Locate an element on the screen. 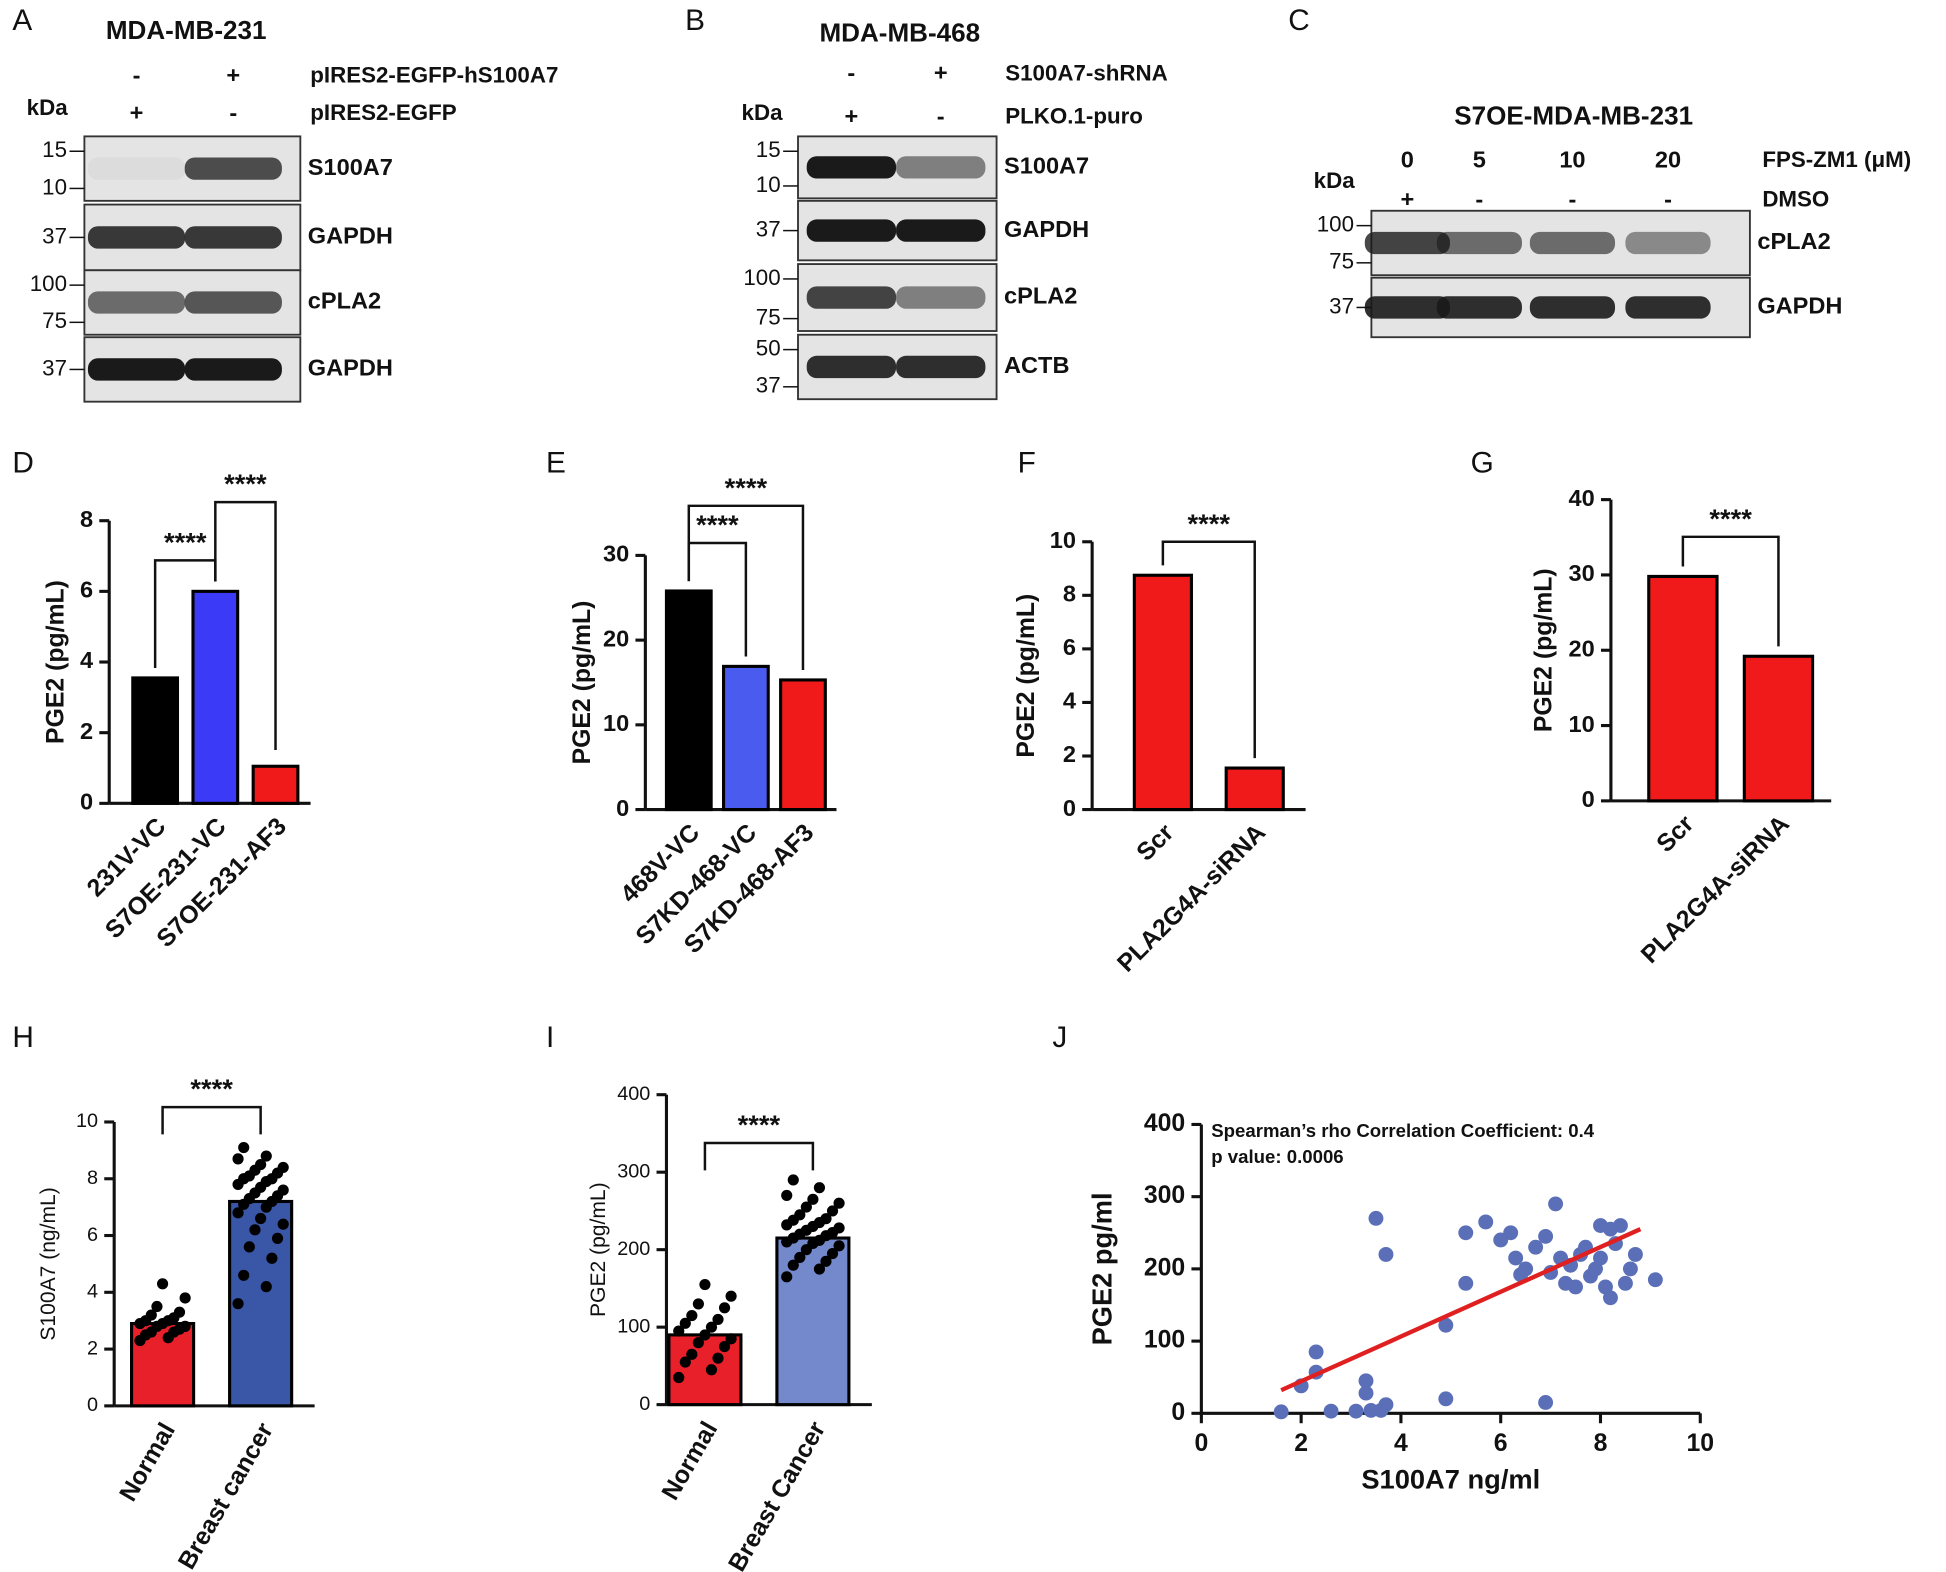 Image resolution: width=1946 pixels, height=1572 pixels. protein-label: ACTB is located at coordinates (1036, 365).